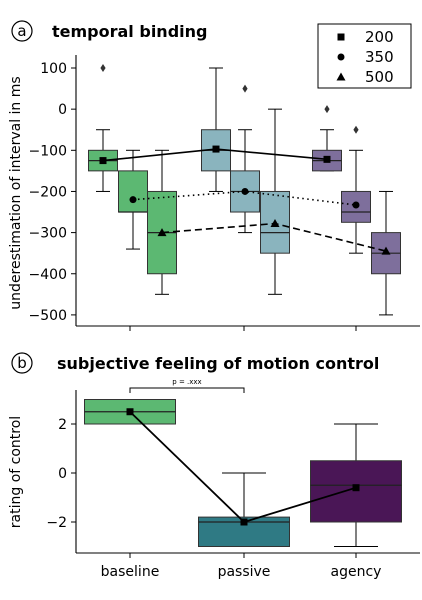 The height and width of the screenshot is (600, 422). I want to click on panel-b-significance-bracket, so click(187, 390).